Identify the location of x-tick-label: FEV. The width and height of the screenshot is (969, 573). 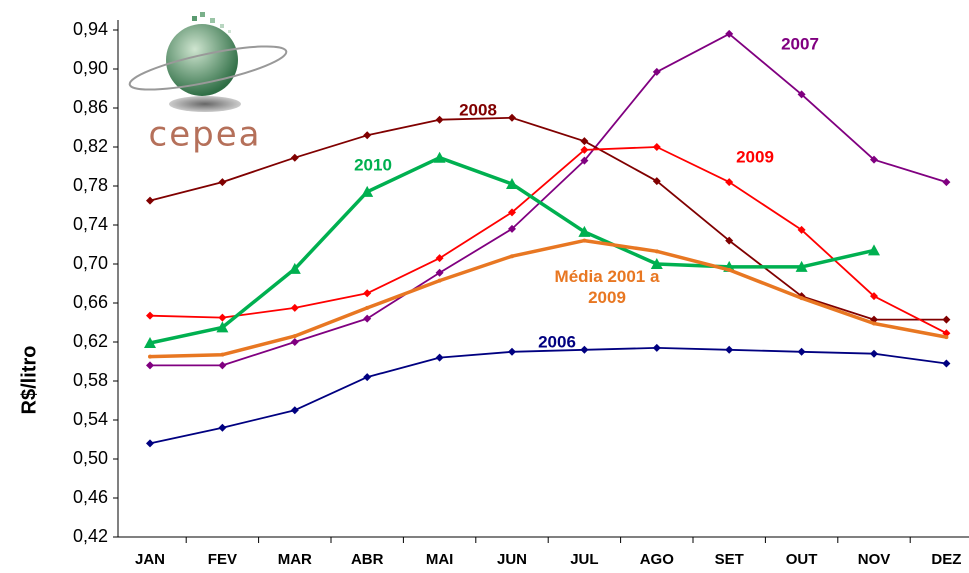
(222, 559).